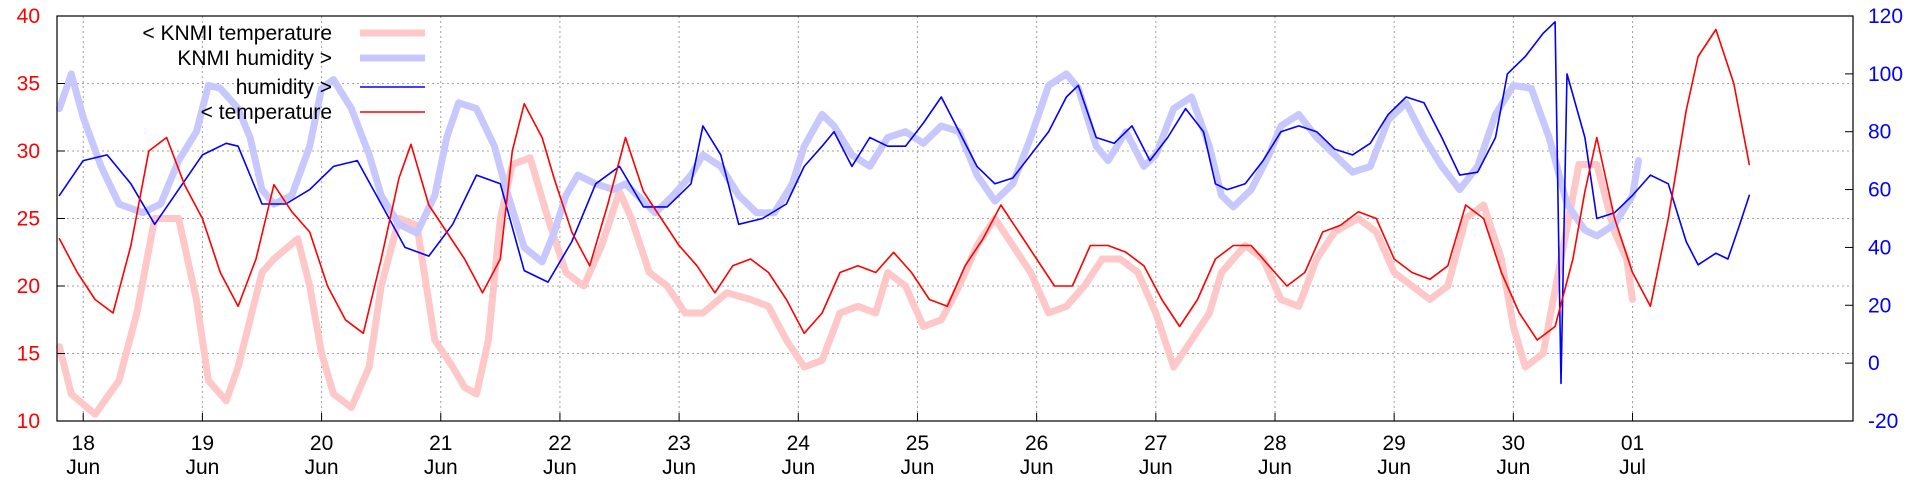 The height and width of the screenshot is (480, 1920). Describe the element at coordinates (254, 58) in the screenshot. I see `legend-label: KNMI humidity >` at that location.